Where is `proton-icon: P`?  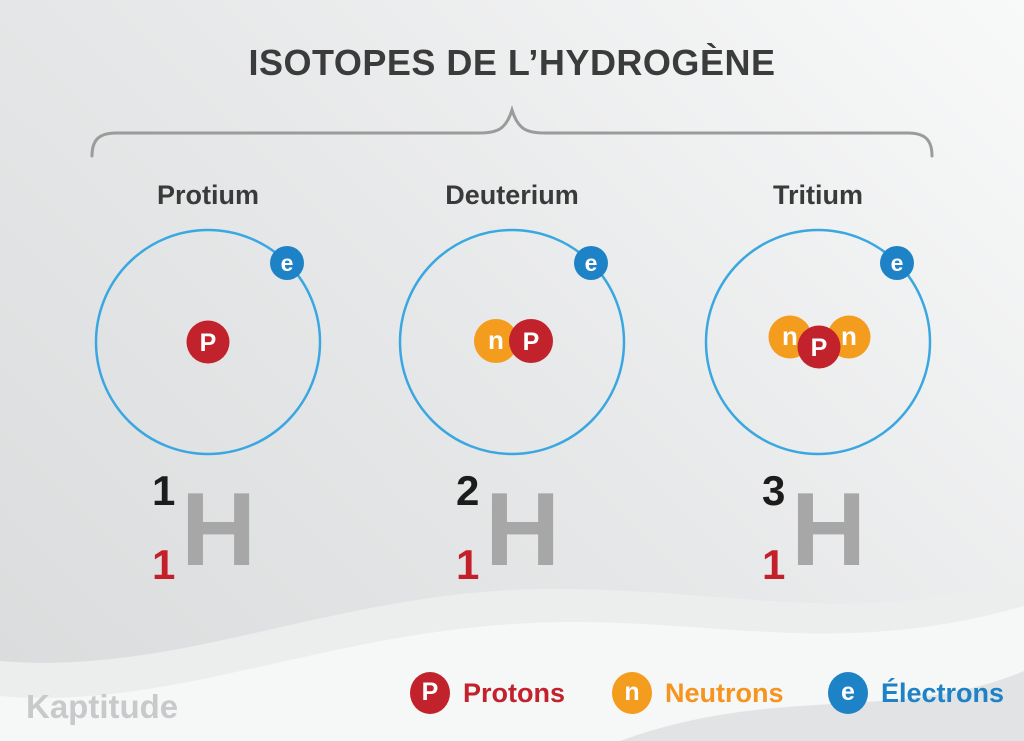 proton-icon: P is located at coordinates (430, 693).